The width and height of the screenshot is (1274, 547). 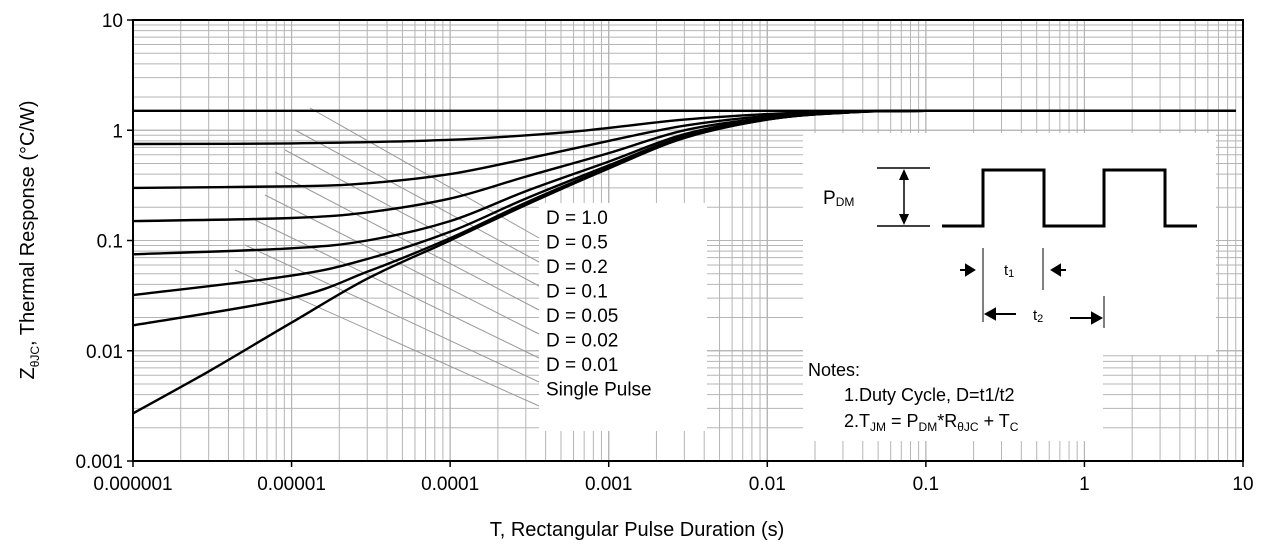 I want to click on notes-text: *R, so click(x=947, y=421).